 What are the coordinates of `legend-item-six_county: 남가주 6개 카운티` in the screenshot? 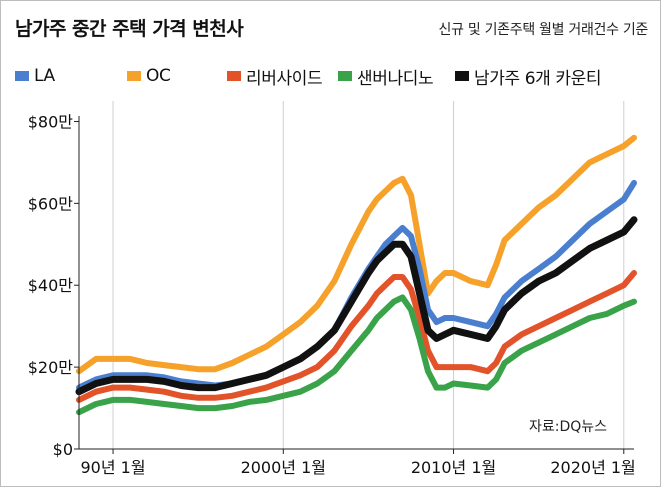 It's located at (528, 77).